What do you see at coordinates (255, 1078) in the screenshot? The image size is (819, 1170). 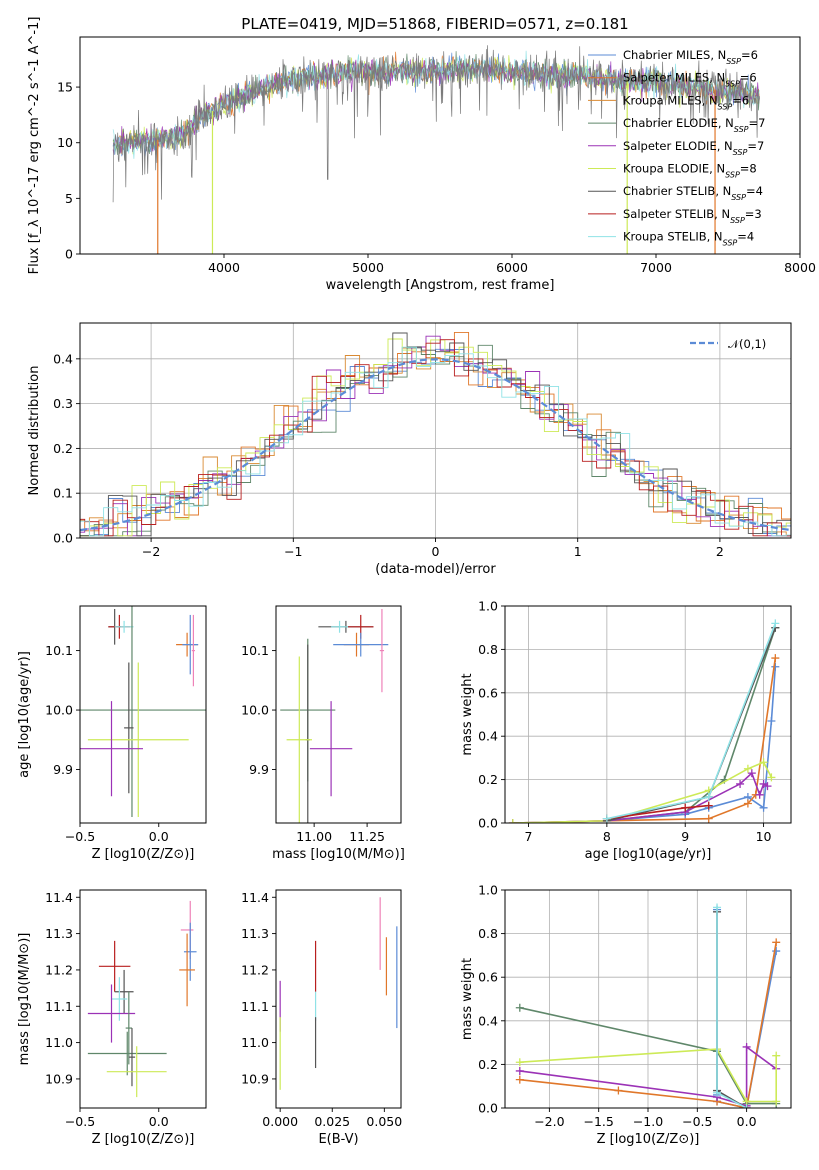 I see `y-tick-label: 10.9` at bounding box center [255, 1078].